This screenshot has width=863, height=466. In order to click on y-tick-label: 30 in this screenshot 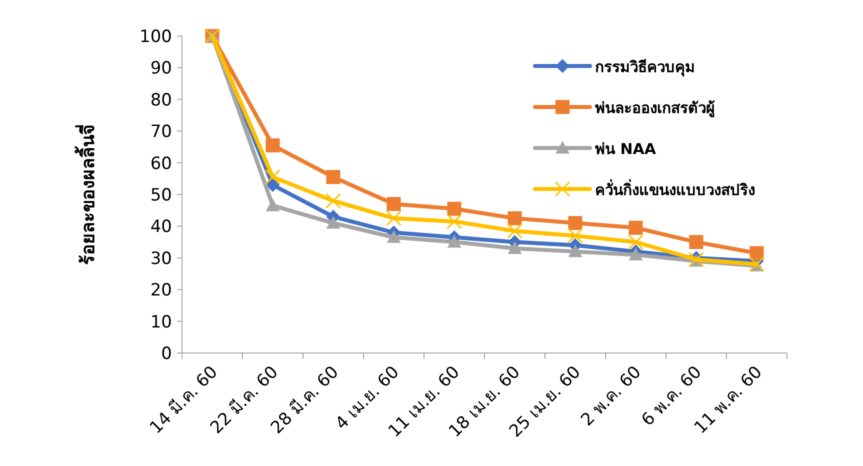, I will do `click(161, 258)`.